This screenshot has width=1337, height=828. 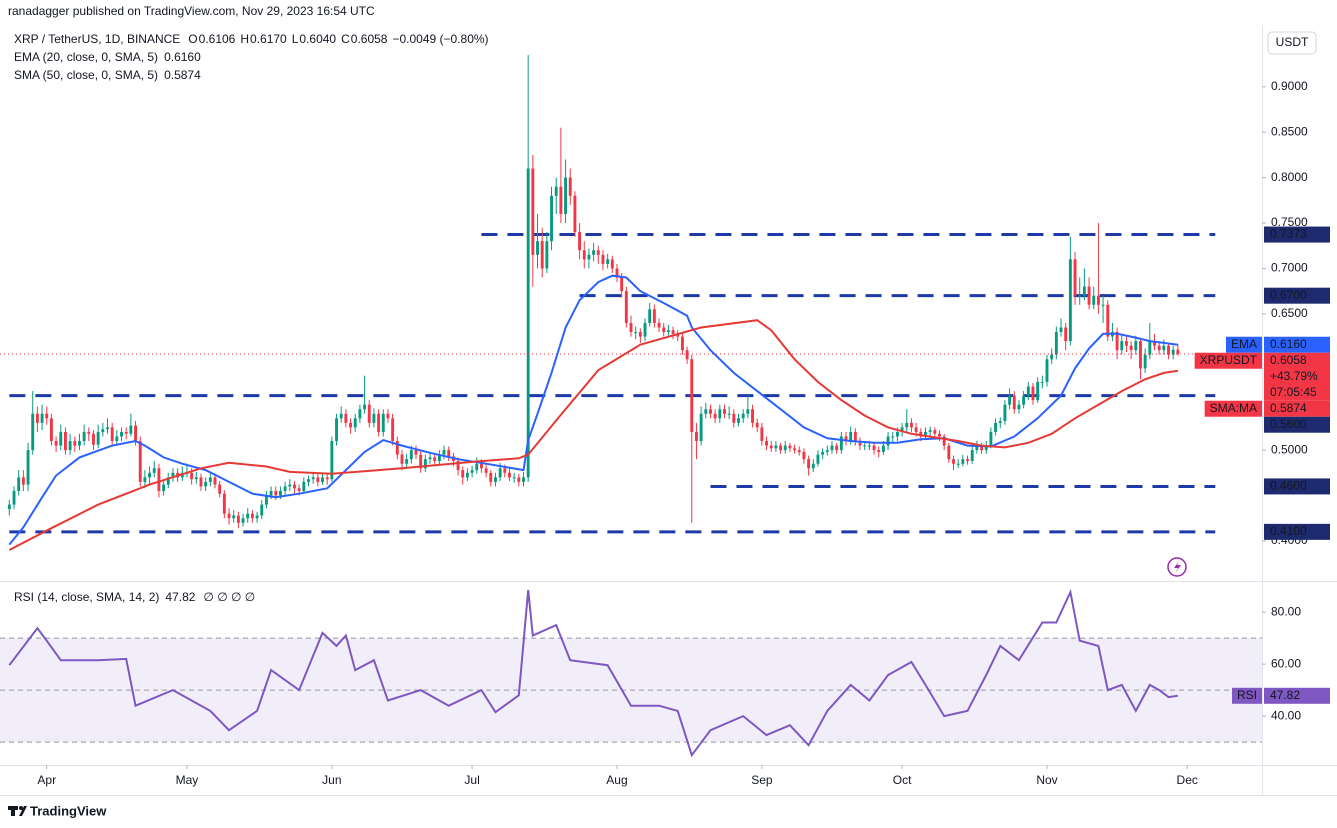 I want to click on x-tick-label: Aug, so click(x=616, y=780).